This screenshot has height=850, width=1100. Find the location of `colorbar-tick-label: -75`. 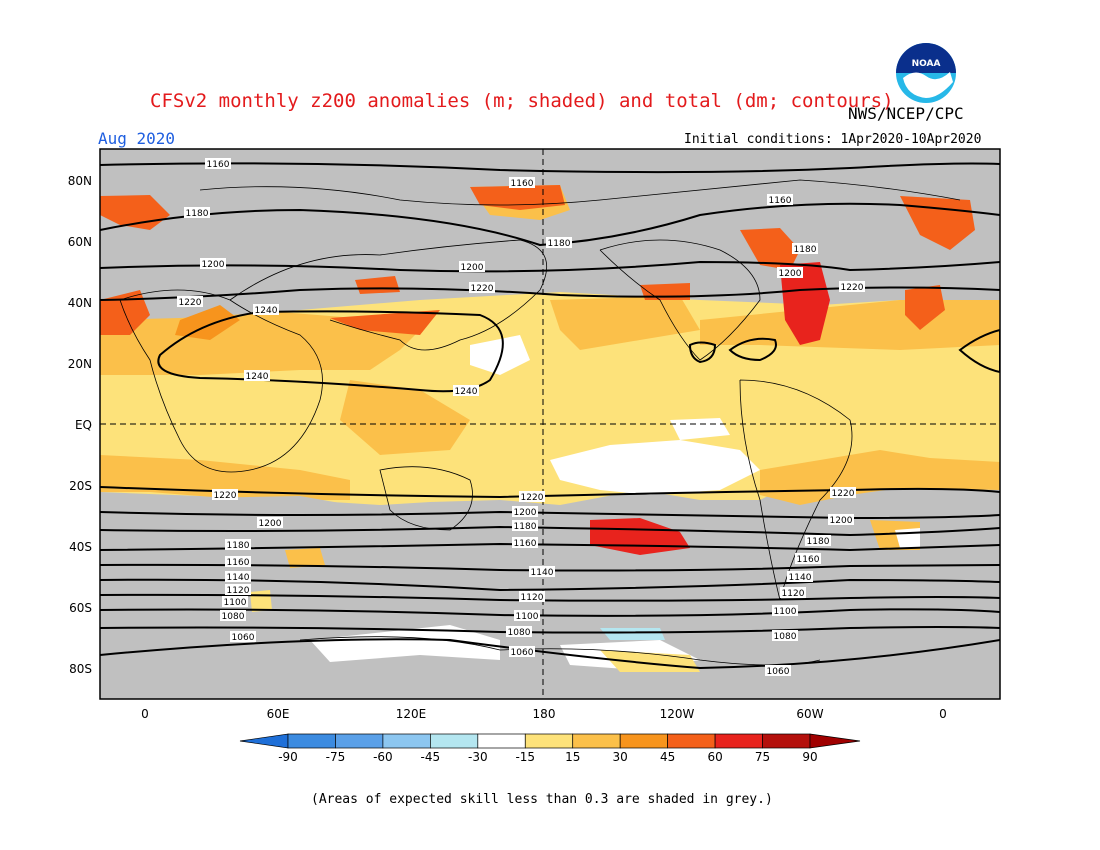

colorbar-tick-label: -75 is located at coordinates (336, 757).